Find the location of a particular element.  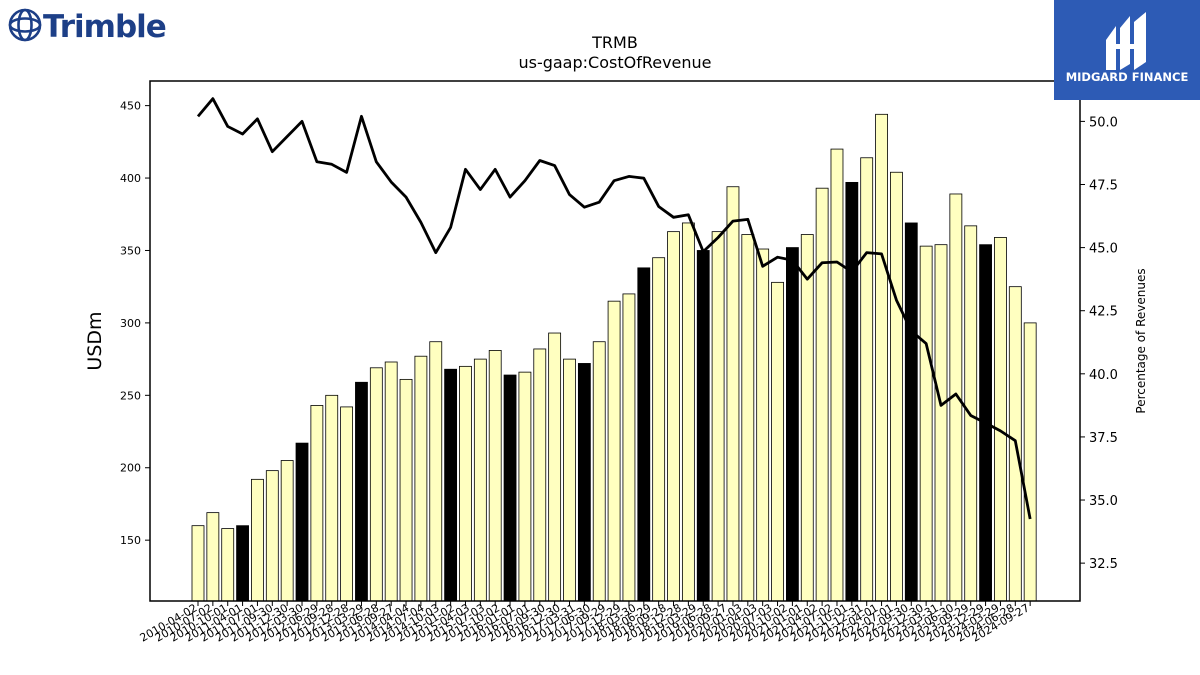

y-axis-left-label: USDm is located at coordinates (95, 340).